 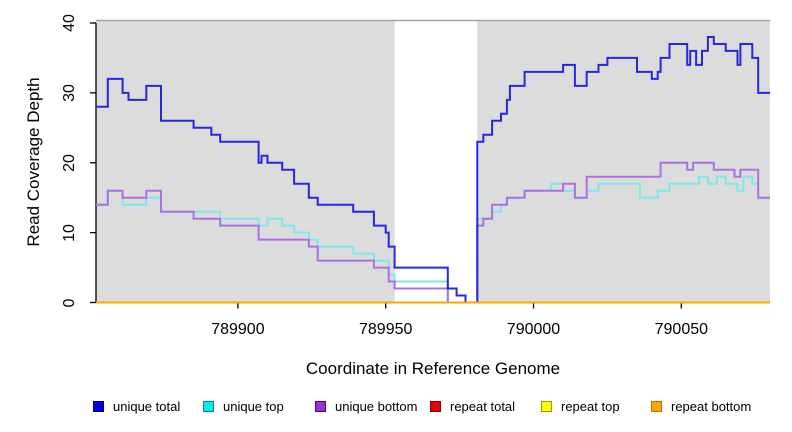 What do you see at coordinates (69, 23) in the screenshot?
I see `y-tick-label-40: 40` at bounding box center [69, 23].